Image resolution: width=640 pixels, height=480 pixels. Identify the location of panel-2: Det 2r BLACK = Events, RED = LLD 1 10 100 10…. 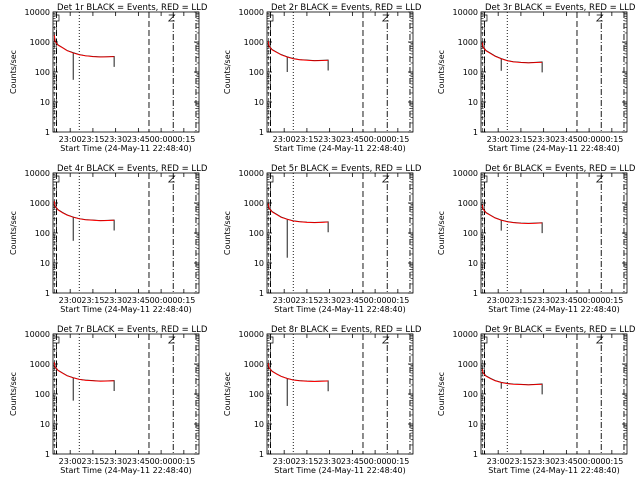
(322, 78).